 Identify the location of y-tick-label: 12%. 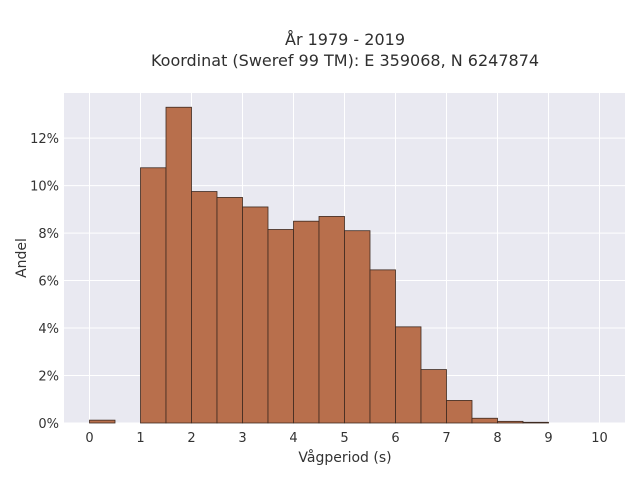
(44, 139).